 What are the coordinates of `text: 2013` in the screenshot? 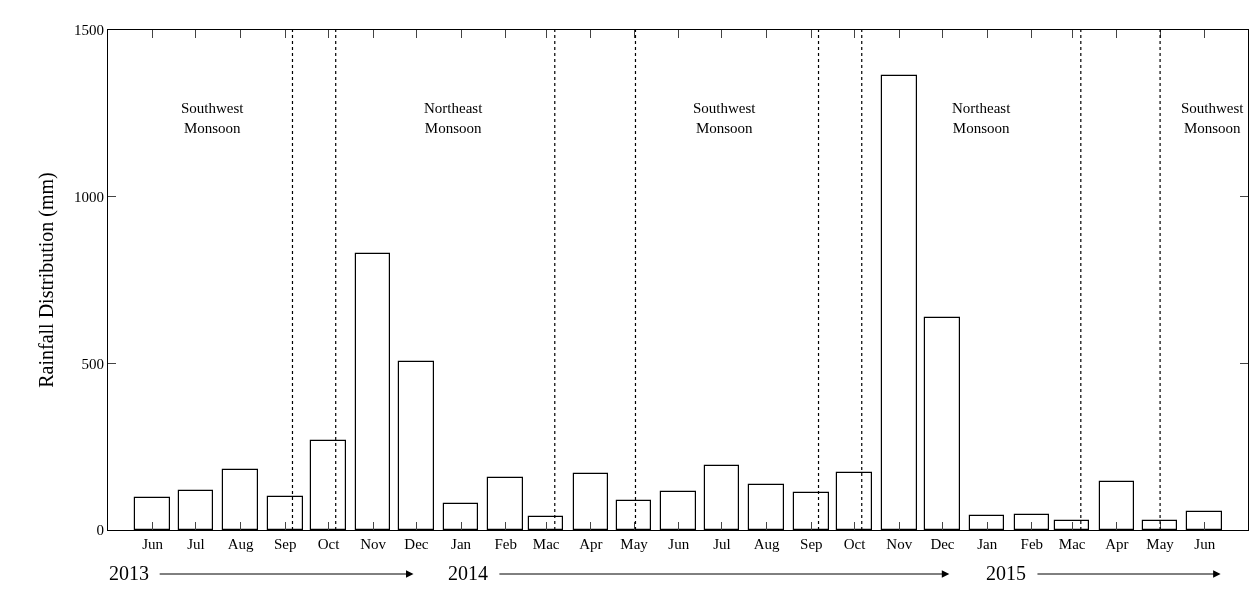 It's located at (129, 573).